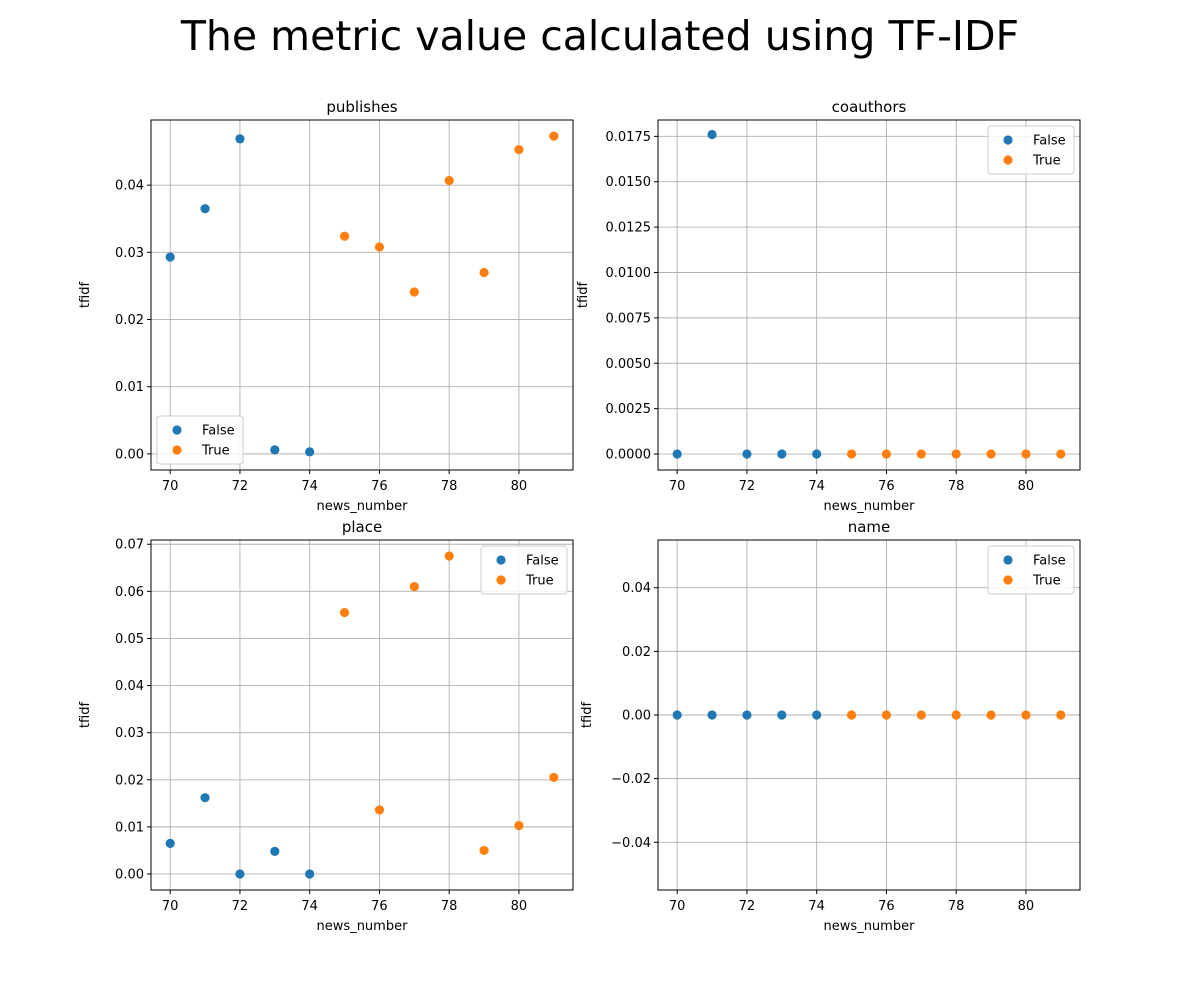 The height and width of the screenshot is (1005, 1200). What do you see at coordinates (629, 455) in the screenshot?
I see `y-tick-label: 0.0000` at bounding box center [629, 455].